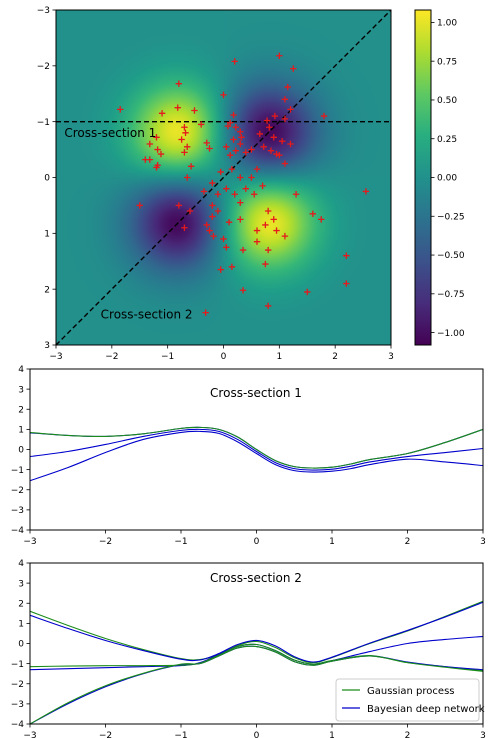 This screenshot has height=738, width=493. What do you see at coordinates (257, 542) in the screenshot?
I see `cross-section-1-x-tick-label: 0` at bounding box center [257, 542].